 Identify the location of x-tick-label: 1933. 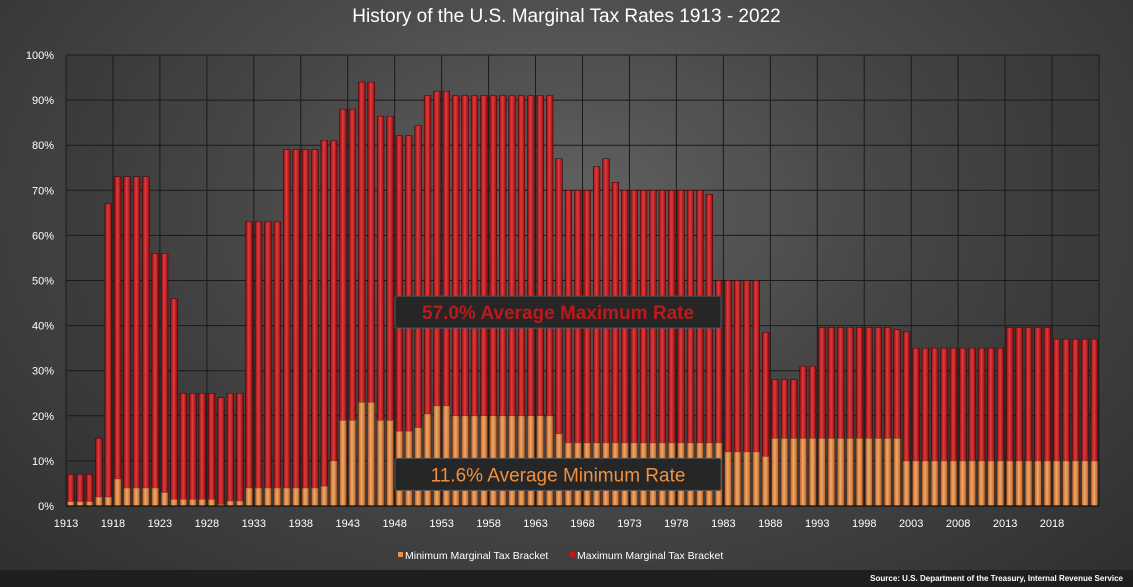
(254, 524).